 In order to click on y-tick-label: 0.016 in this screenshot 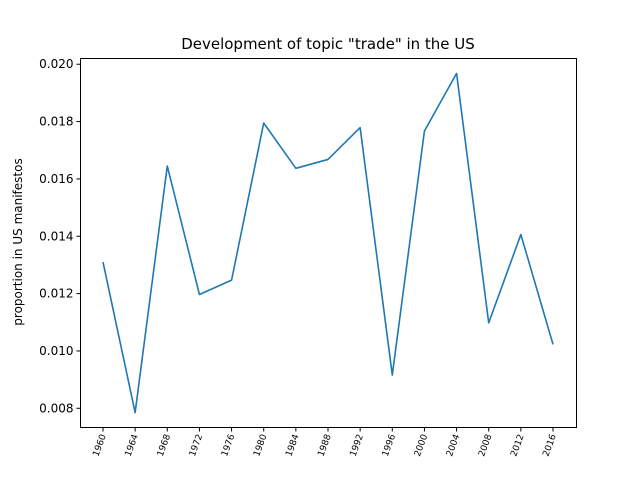, I will do `click(56, 179)`.